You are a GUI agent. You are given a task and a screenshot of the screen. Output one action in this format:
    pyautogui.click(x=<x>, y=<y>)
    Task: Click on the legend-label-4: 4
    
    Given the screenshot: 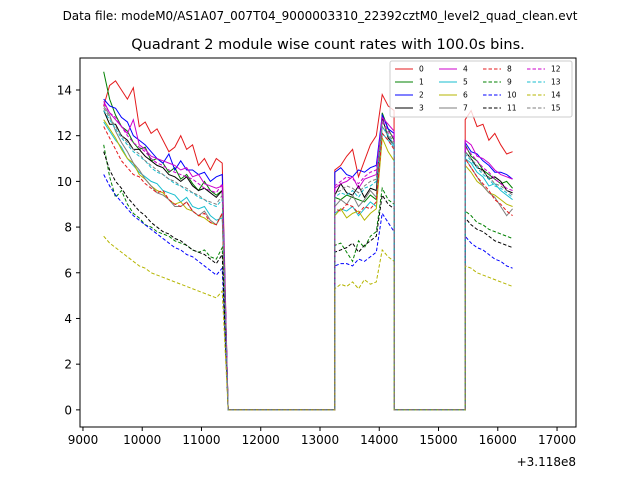 What is the action you would take?
    pyautogui.click(x=465, y=69)
    